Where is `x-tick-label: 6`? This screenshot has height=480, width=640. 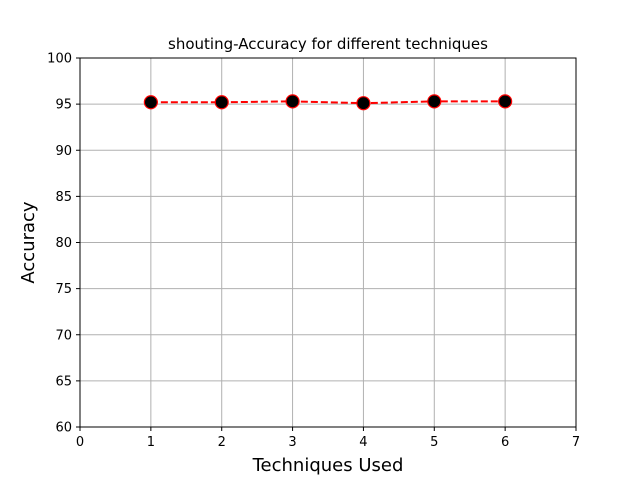
x-tick-label: 6 is located at coordinates (505, 442).